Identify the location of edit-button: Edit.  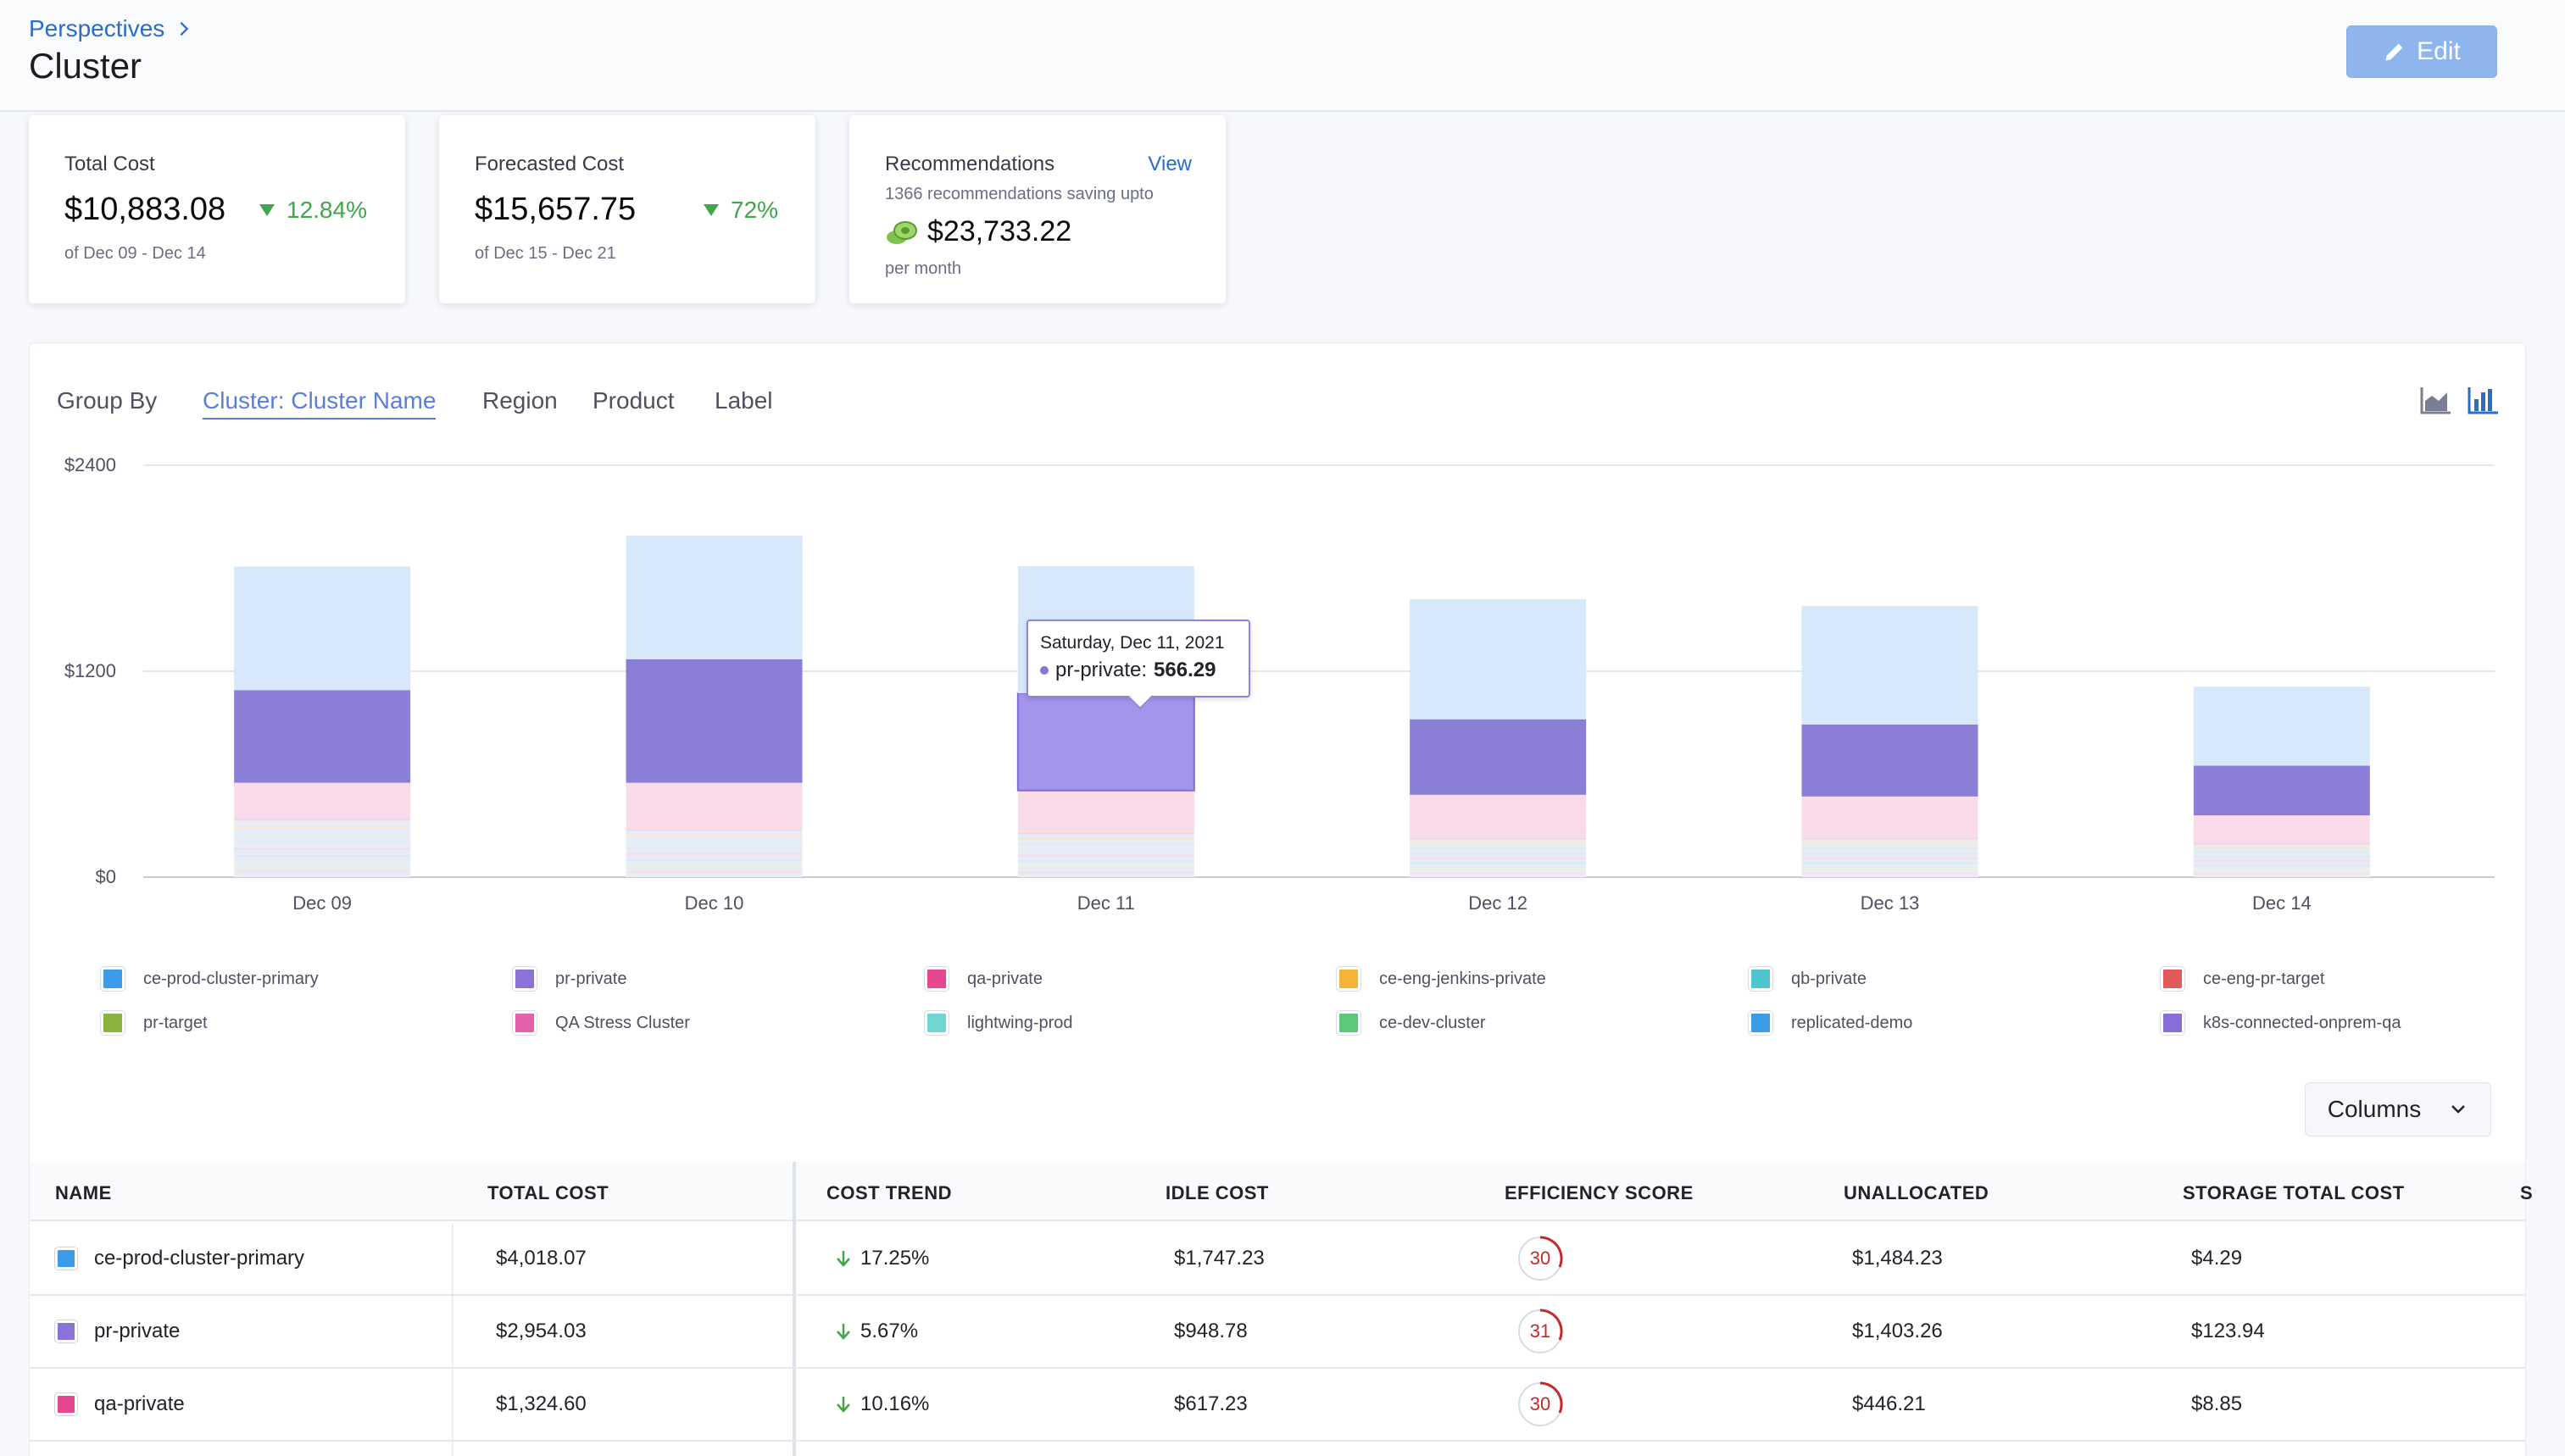
(2421, 51).